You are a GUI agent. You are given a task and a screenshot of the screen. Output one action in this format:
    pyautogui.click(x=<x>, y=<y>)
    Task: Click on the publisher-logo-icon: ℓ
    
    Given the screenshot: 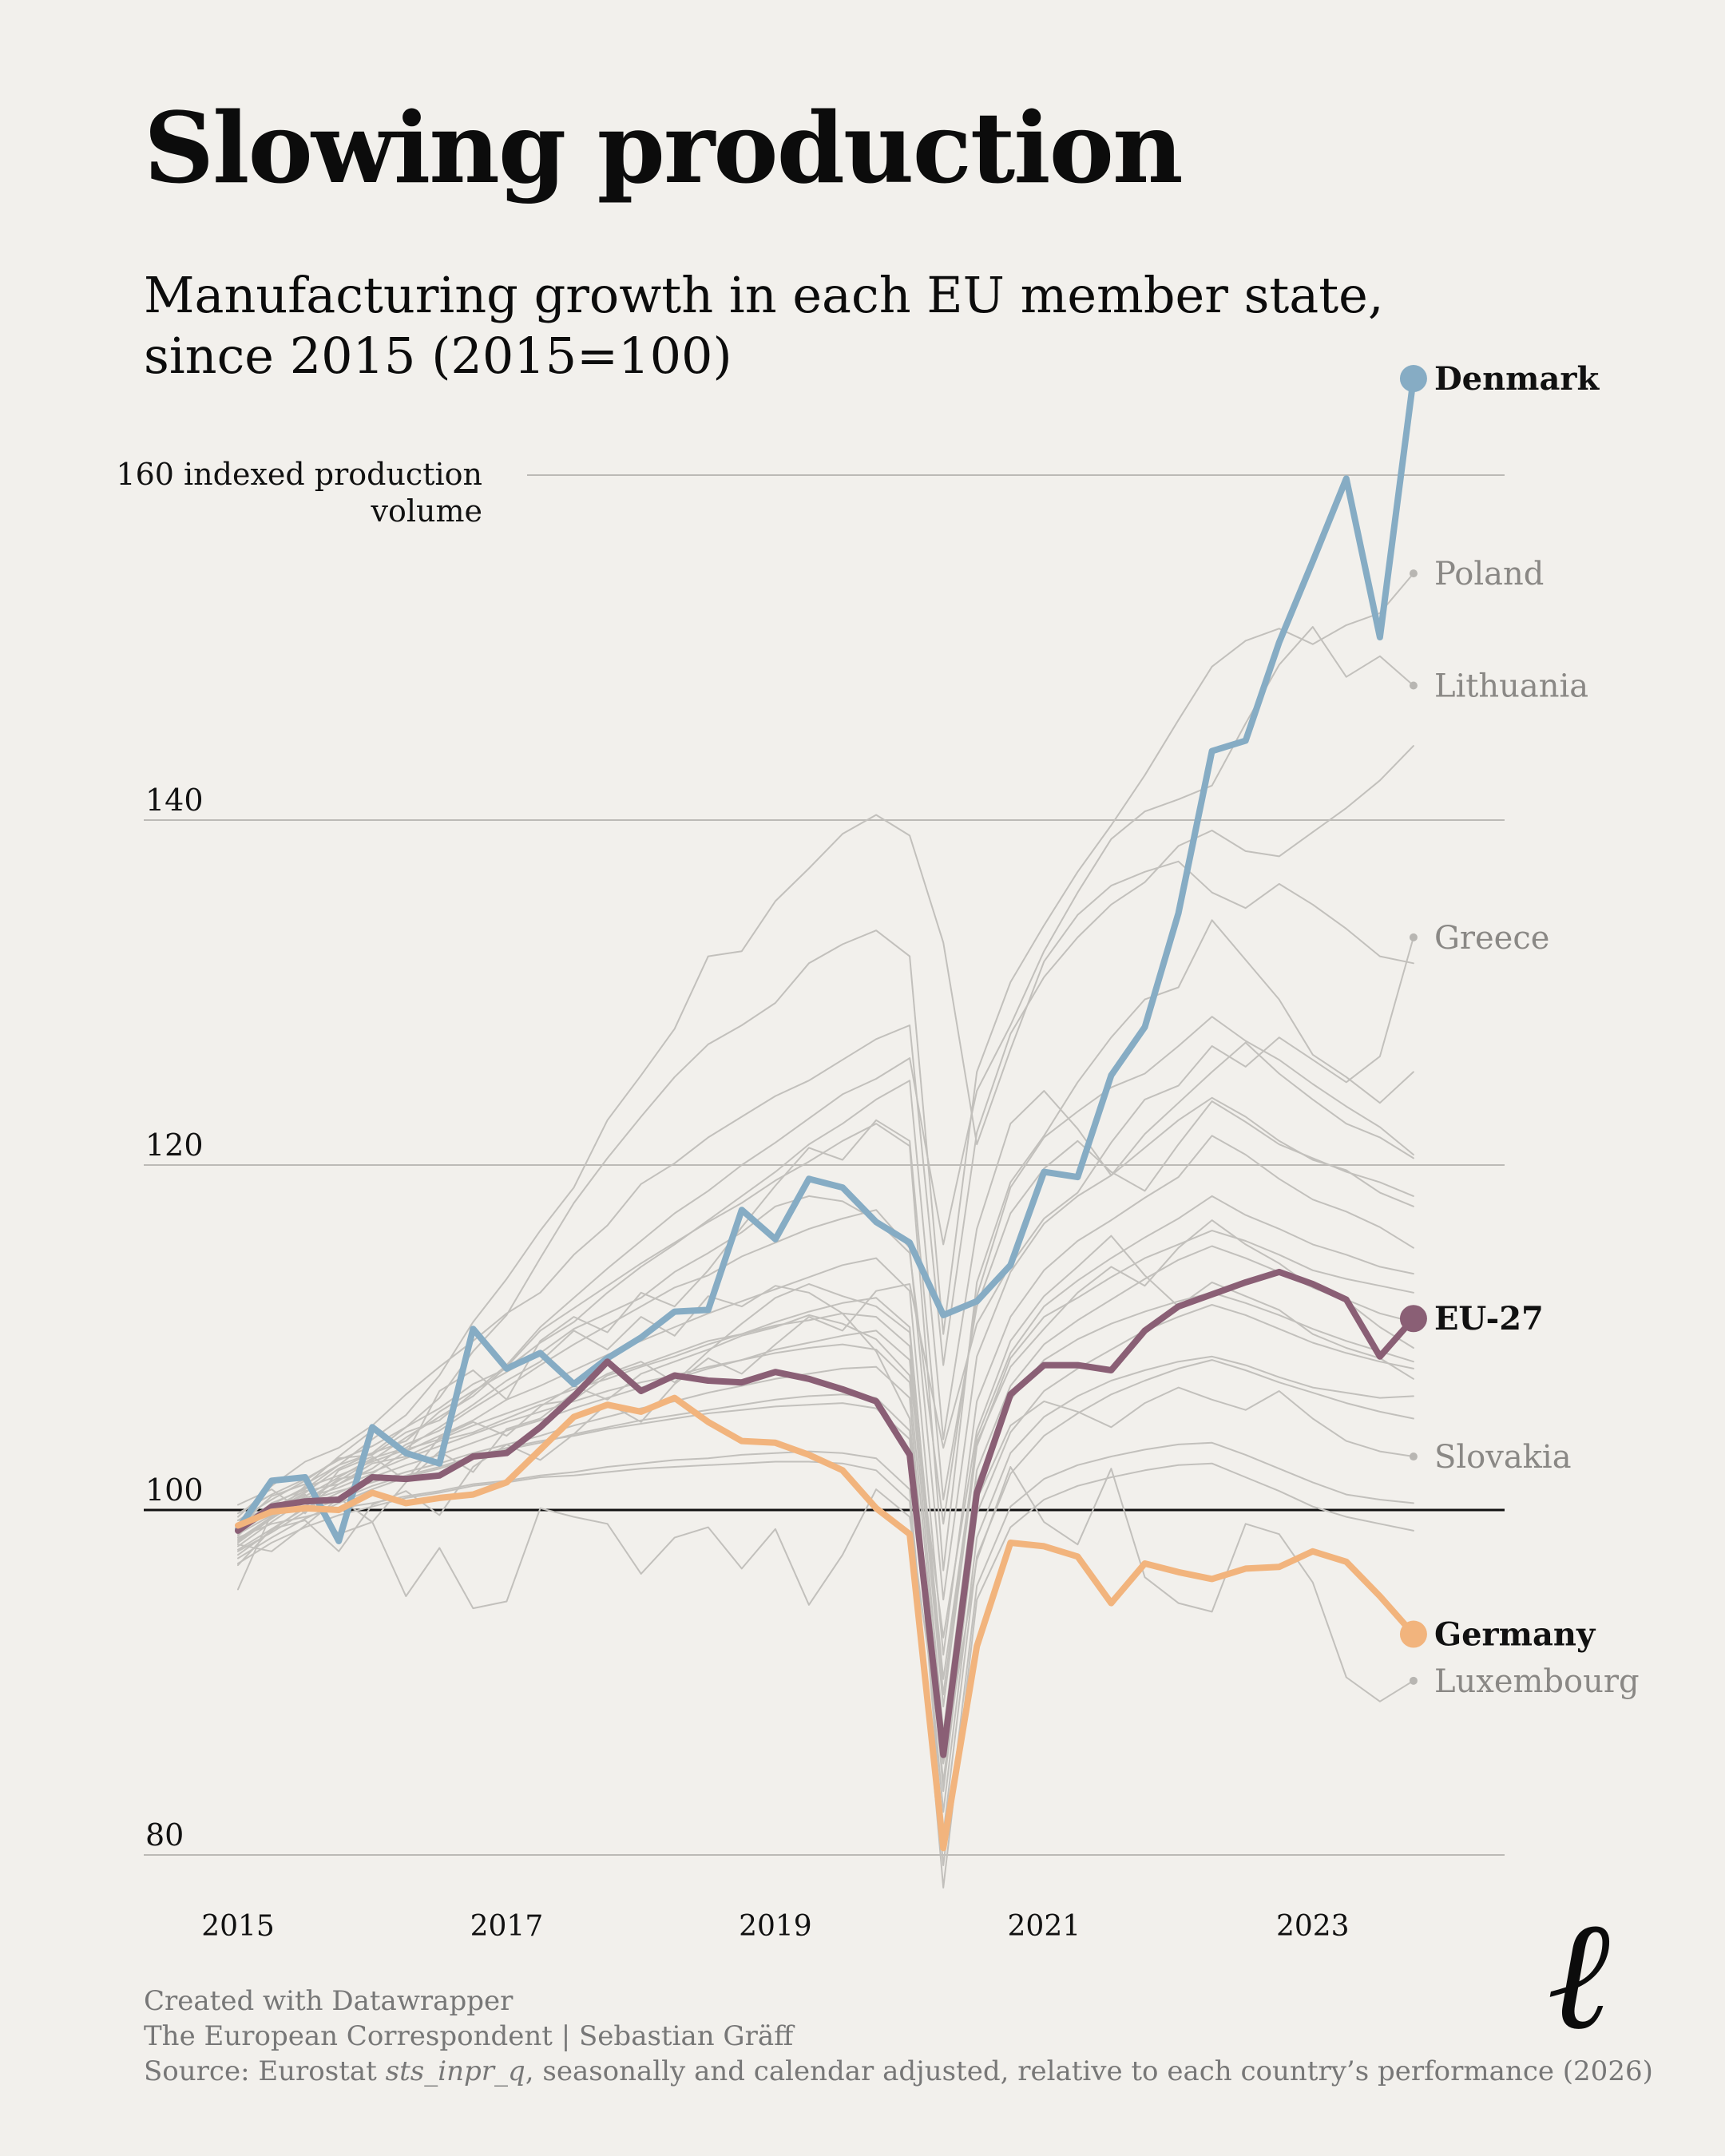 What is the action you would take?
    pyautogui.click(x=1582, y=1974)
    